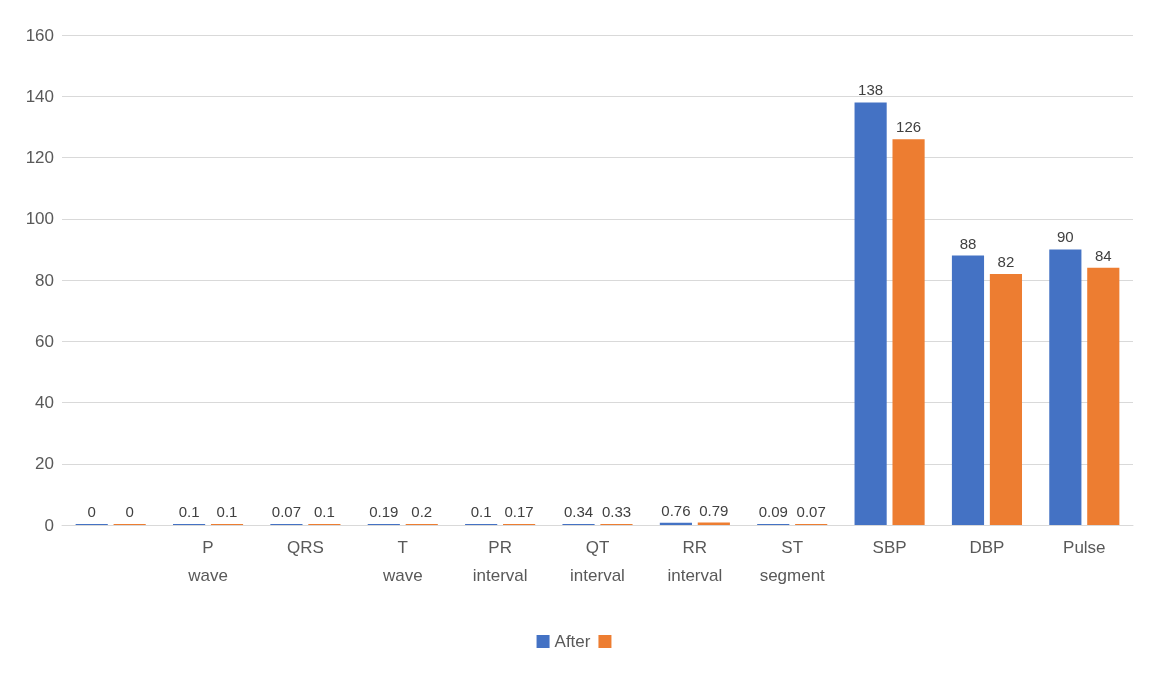  Describe the element at coordinates (773, 511) in the screenshot. I see `data-label: 0.09` at that location.